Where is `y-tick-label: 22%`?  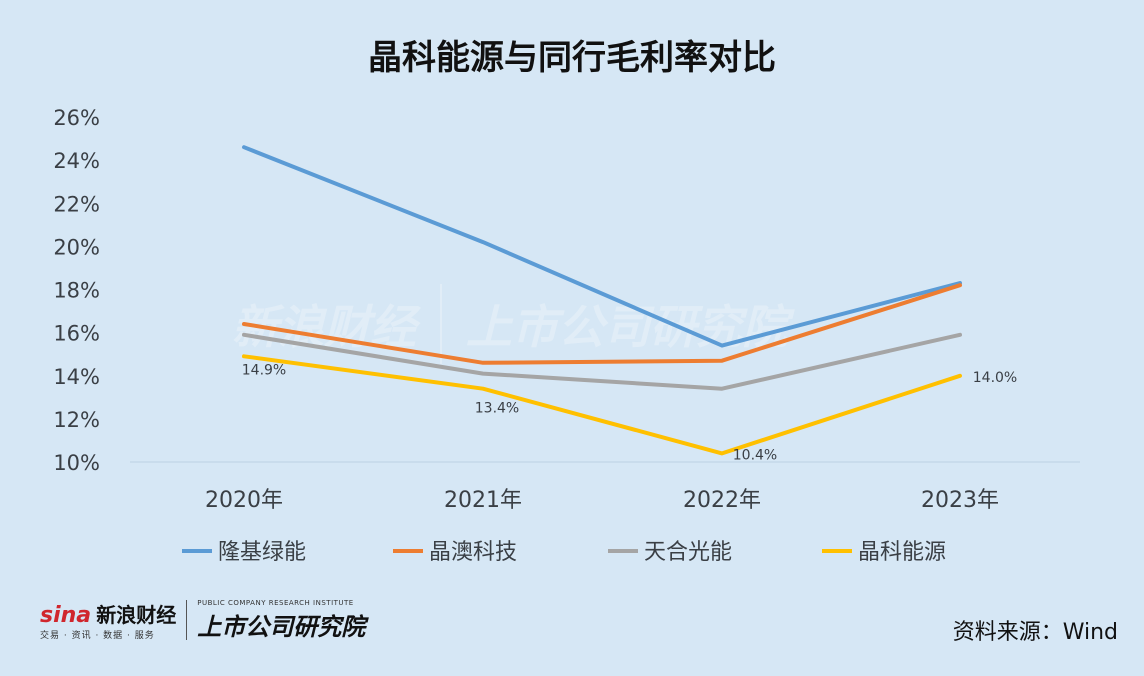
y-tick-label: 22% is located at coordinates (76, 204).